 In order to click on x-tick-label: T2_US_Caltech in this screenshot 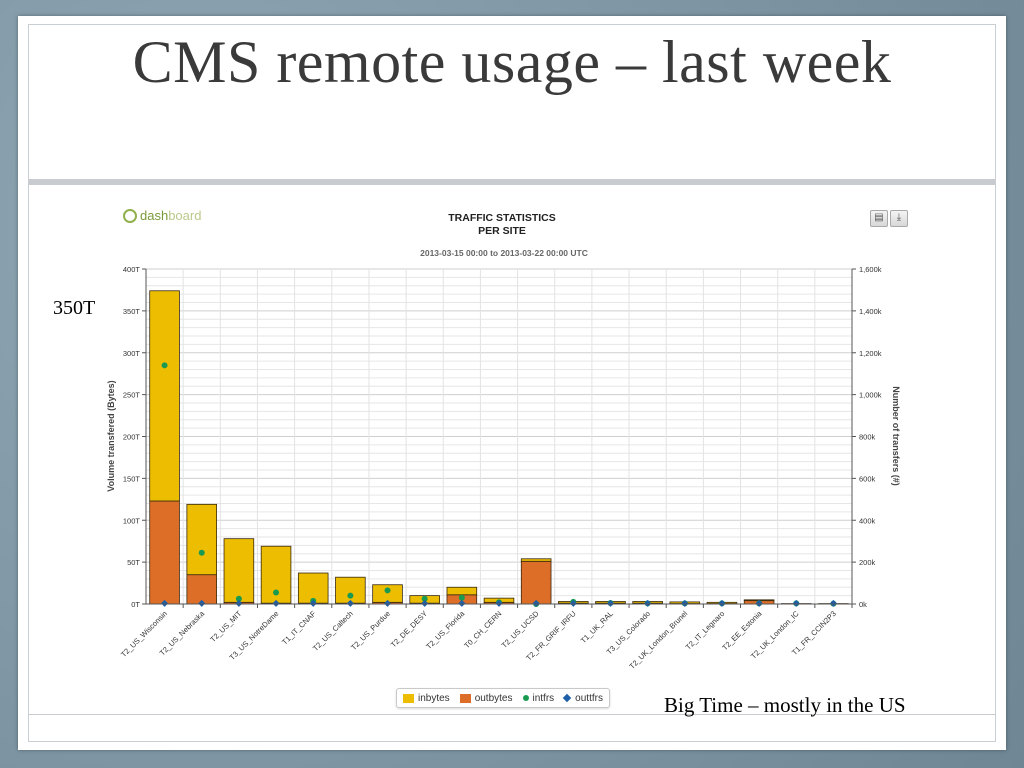, I will do `click(333, 631)`.